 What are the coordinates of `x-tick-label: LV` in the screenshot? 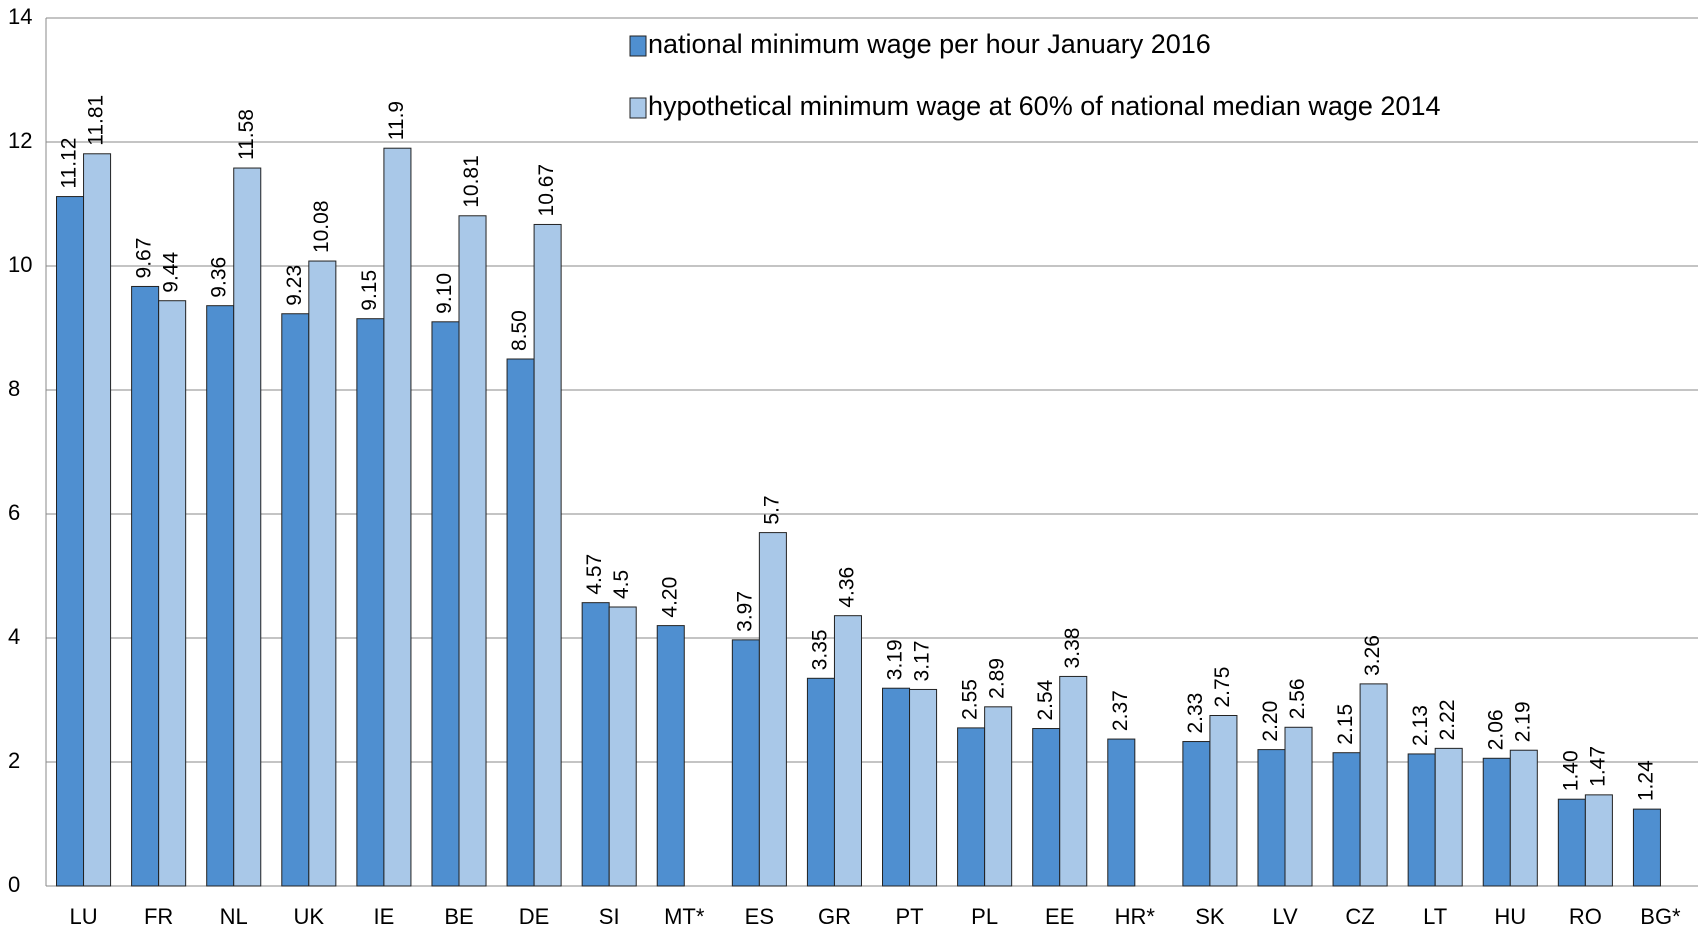 It's located at (1285, 916).